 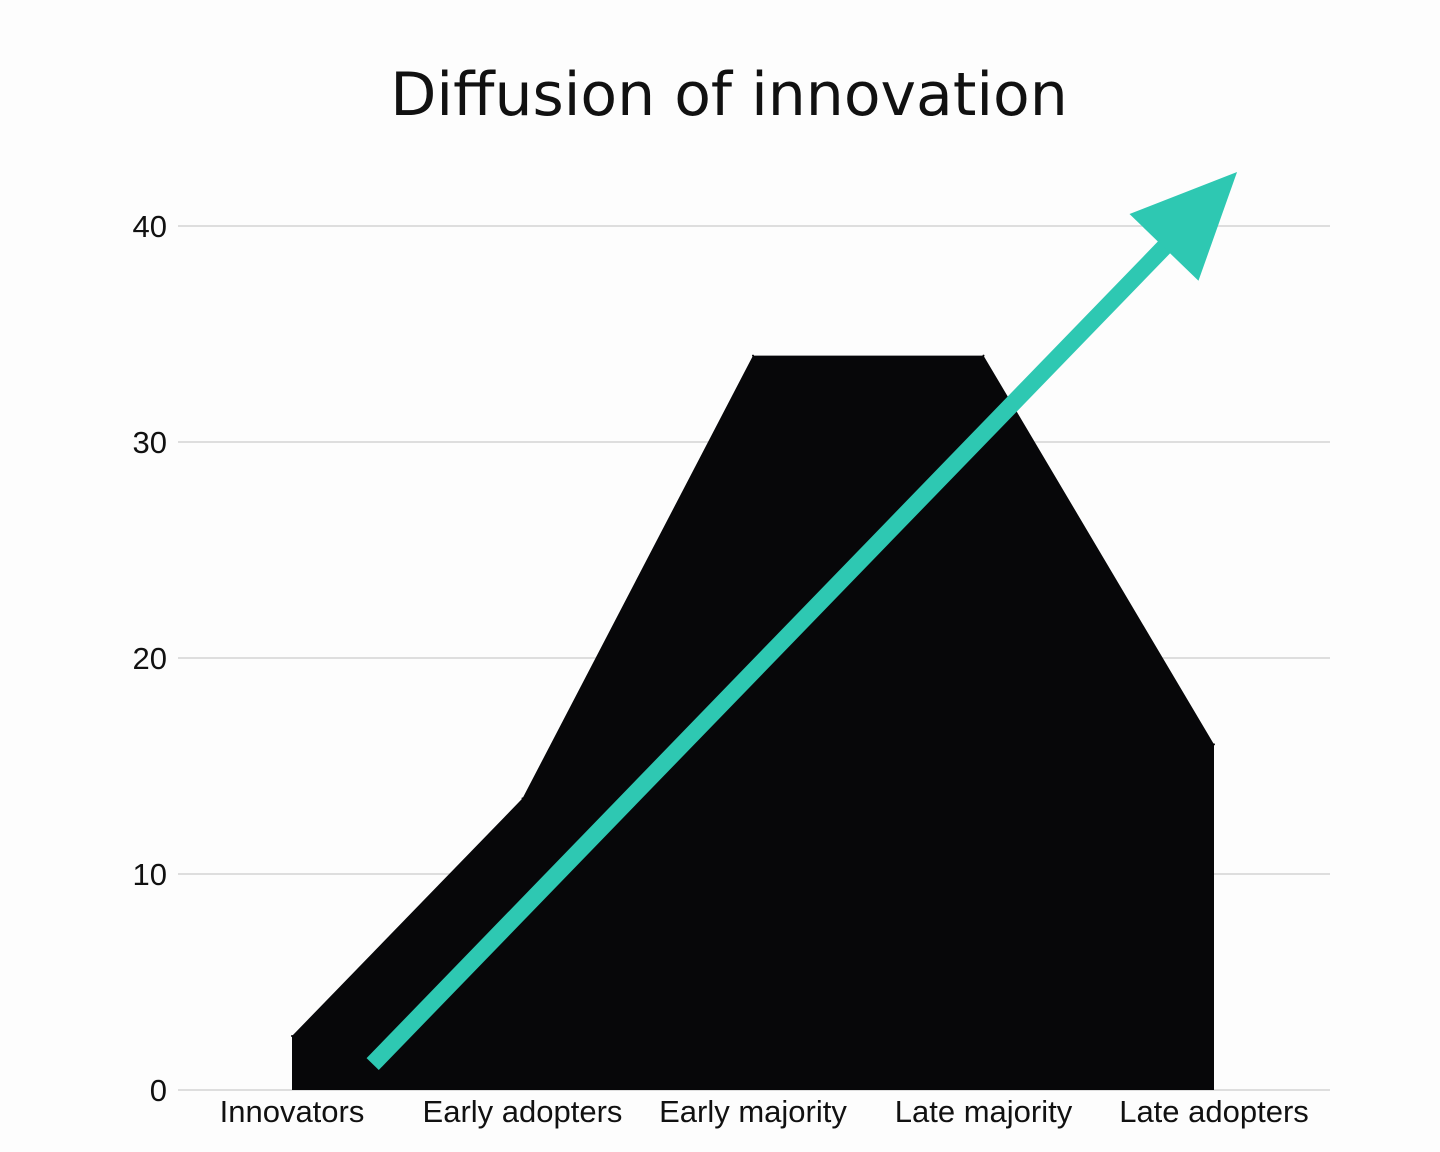 I want to click on y-tick-label: 40, so click(x=150, y=226).